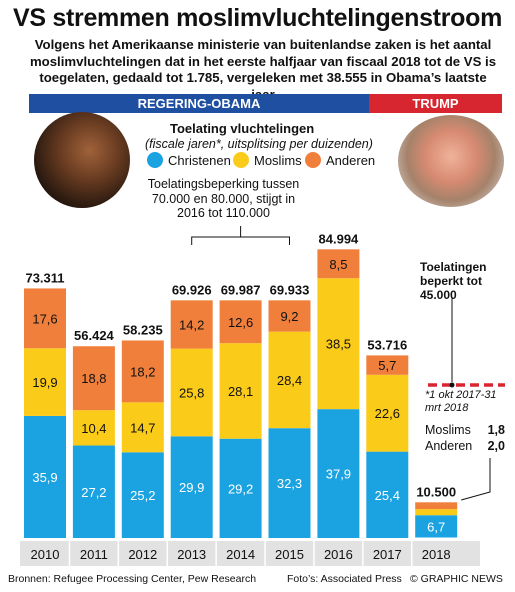 The height and width of the screenshot is (592, 515). Describe the element at coordinates (351, 160) in the screenshot. I see `legend-label: Anderen` at that location.